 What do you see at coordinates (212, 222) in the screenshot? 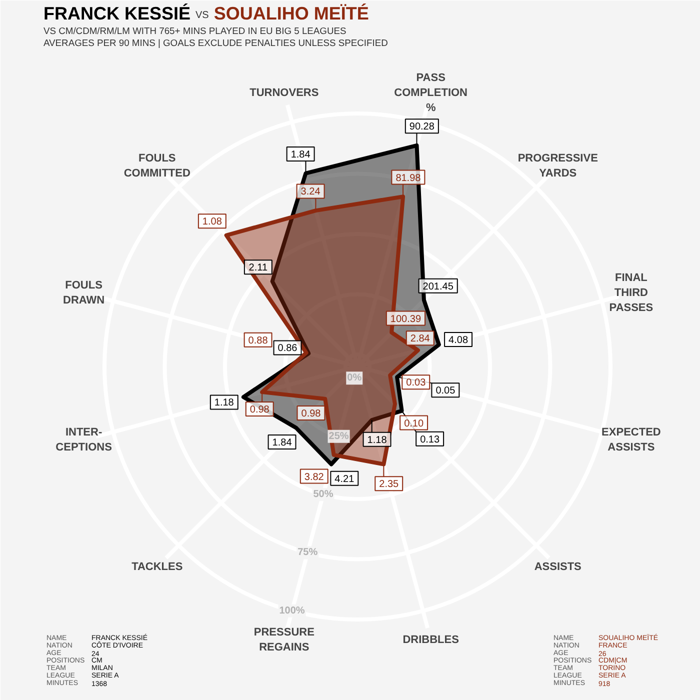
I see `text: 1.08` at bounding box center [212, 222].